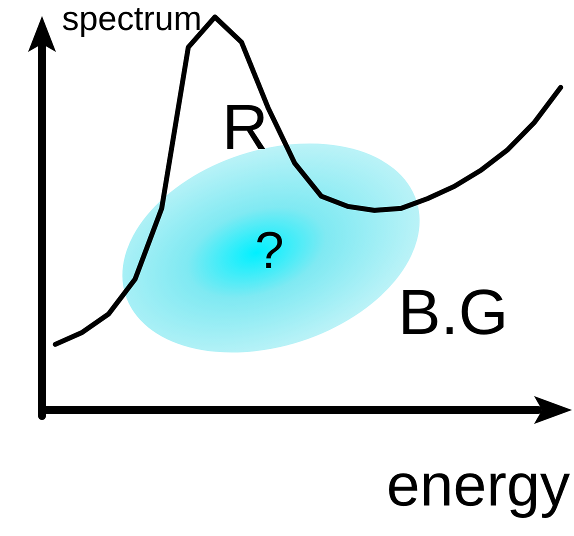 The width and height of the screenshot is (574, 536). I want to click on annotation: ?, so click(269, 251).